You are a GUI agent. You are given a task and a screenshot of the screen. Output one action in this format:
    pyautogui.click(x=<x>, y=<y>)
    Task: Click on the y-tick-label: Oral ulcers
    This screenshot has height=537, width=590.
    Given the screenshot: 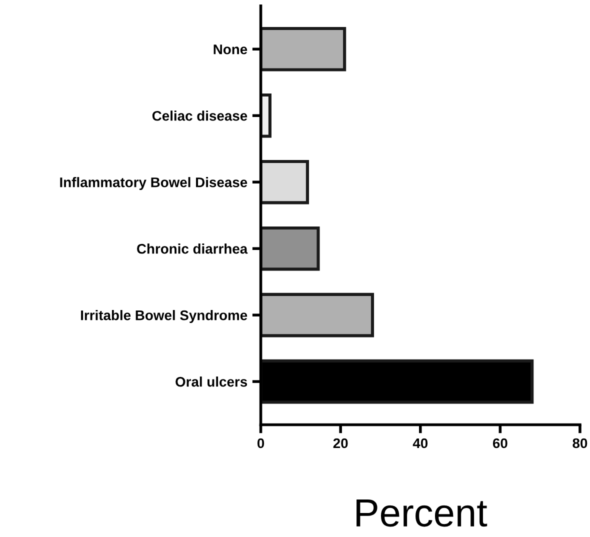 What is the action you would take?
    pyautogui.click(x=212, y=381)
    